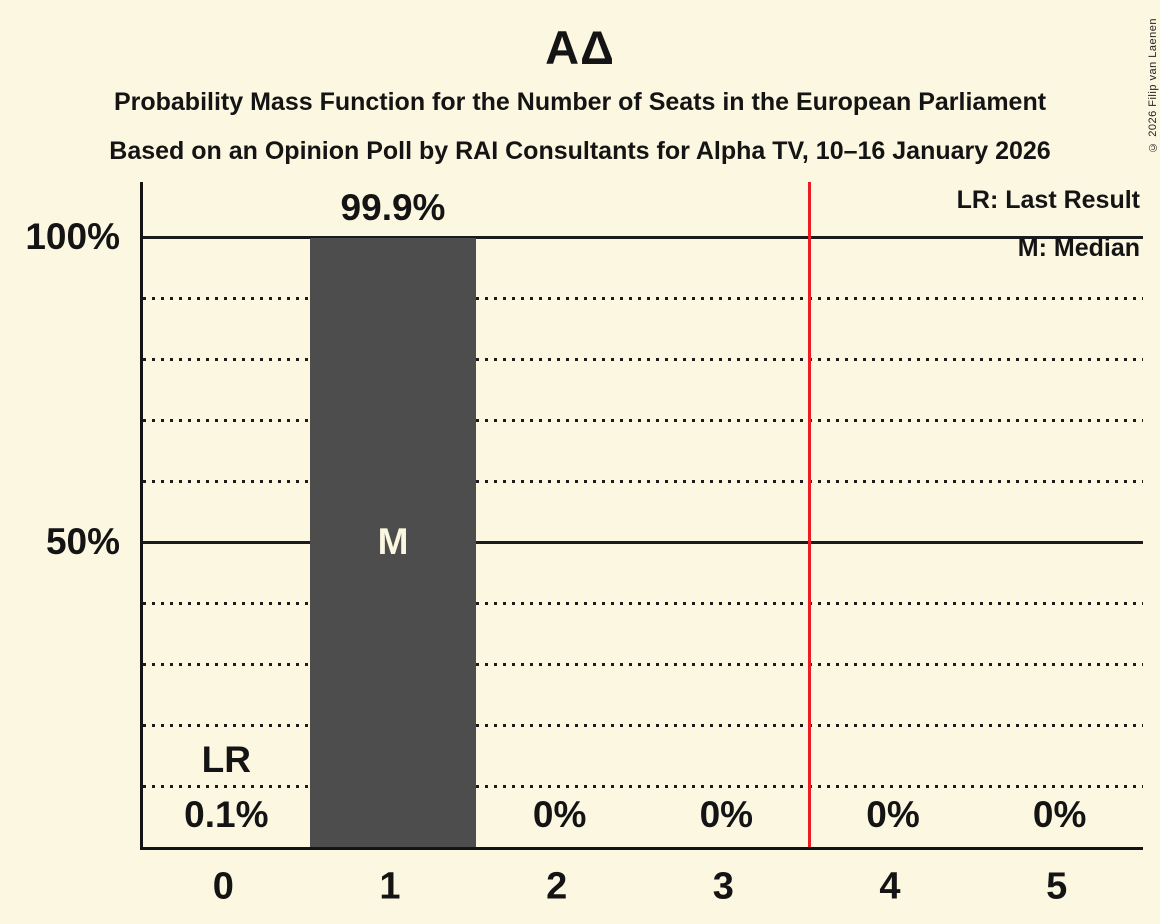 This screenshot has height=924, width=1160. What do you see at coordinates (390, 886) in the screenshot?
I see `x-tick-label-1: 1` at bounding box center [390, 886].